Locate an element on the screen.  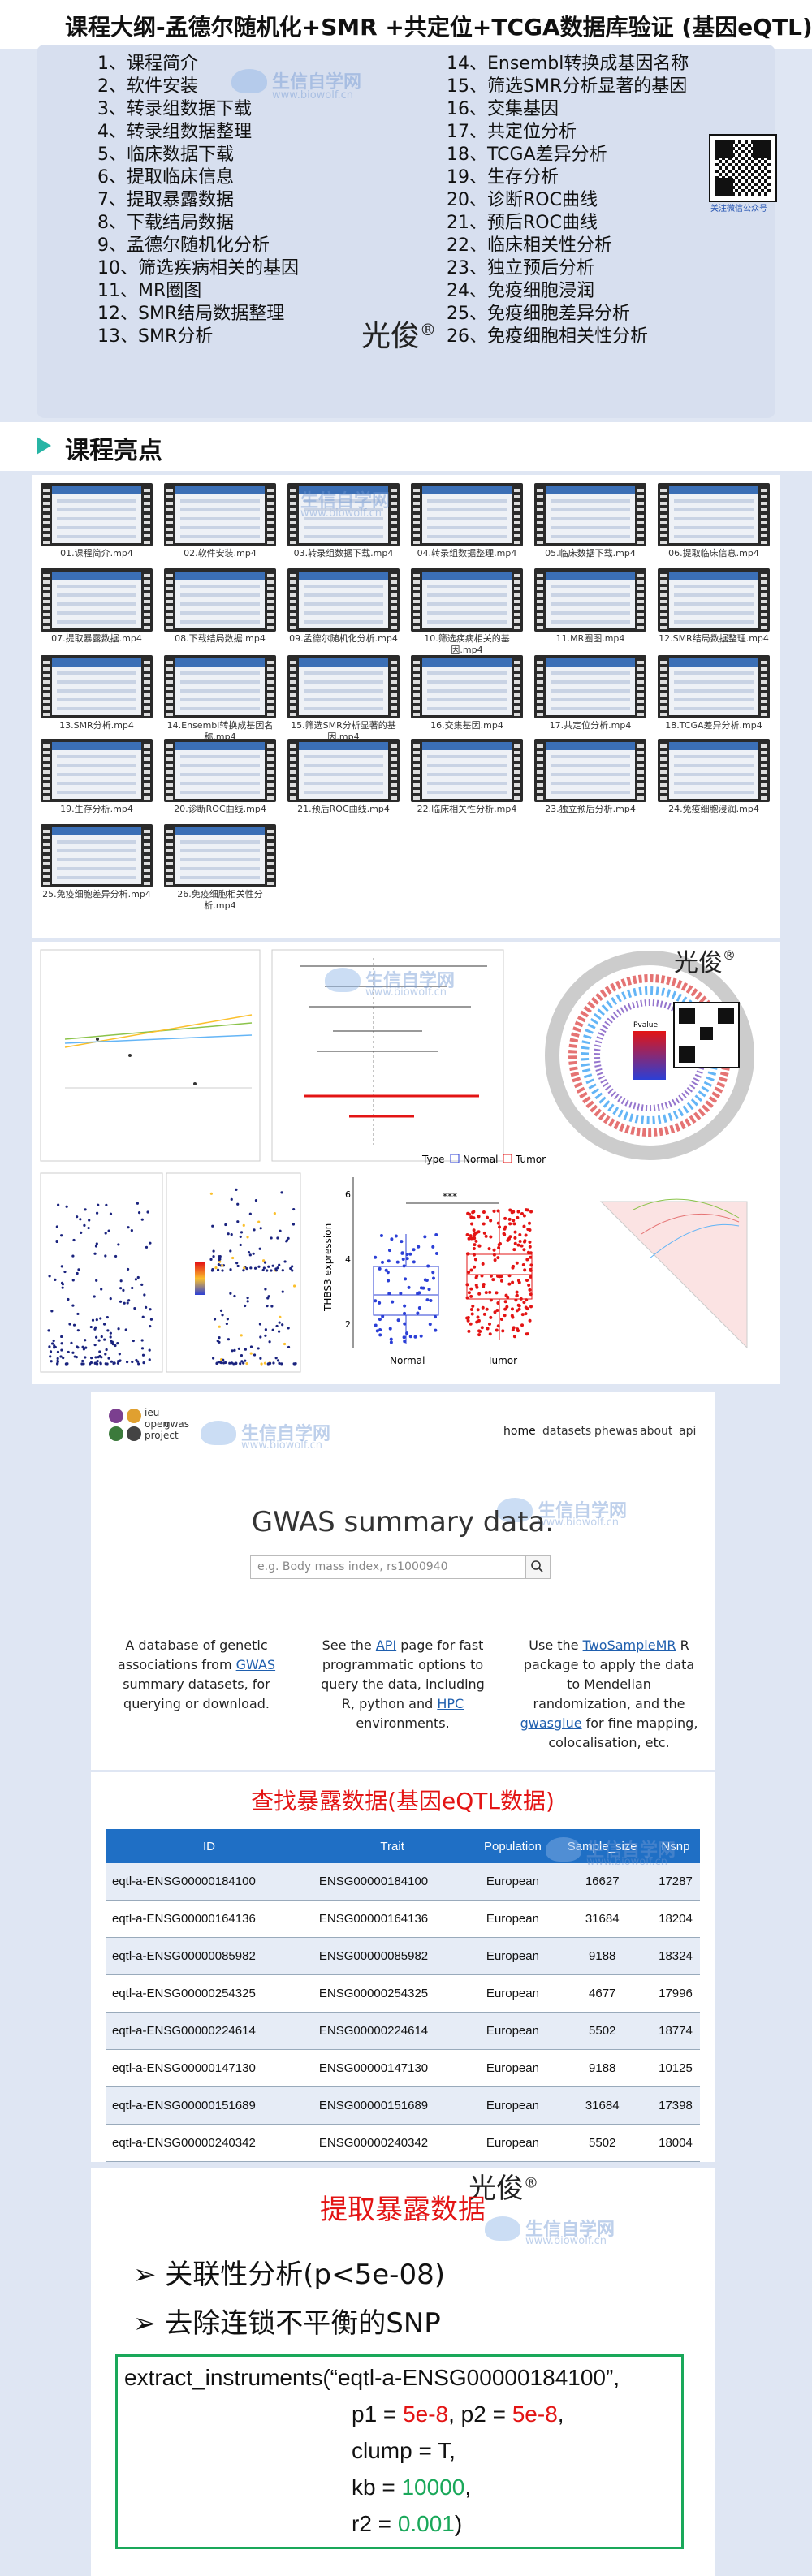
nav-api: api is located at coordinates (688, 1431).